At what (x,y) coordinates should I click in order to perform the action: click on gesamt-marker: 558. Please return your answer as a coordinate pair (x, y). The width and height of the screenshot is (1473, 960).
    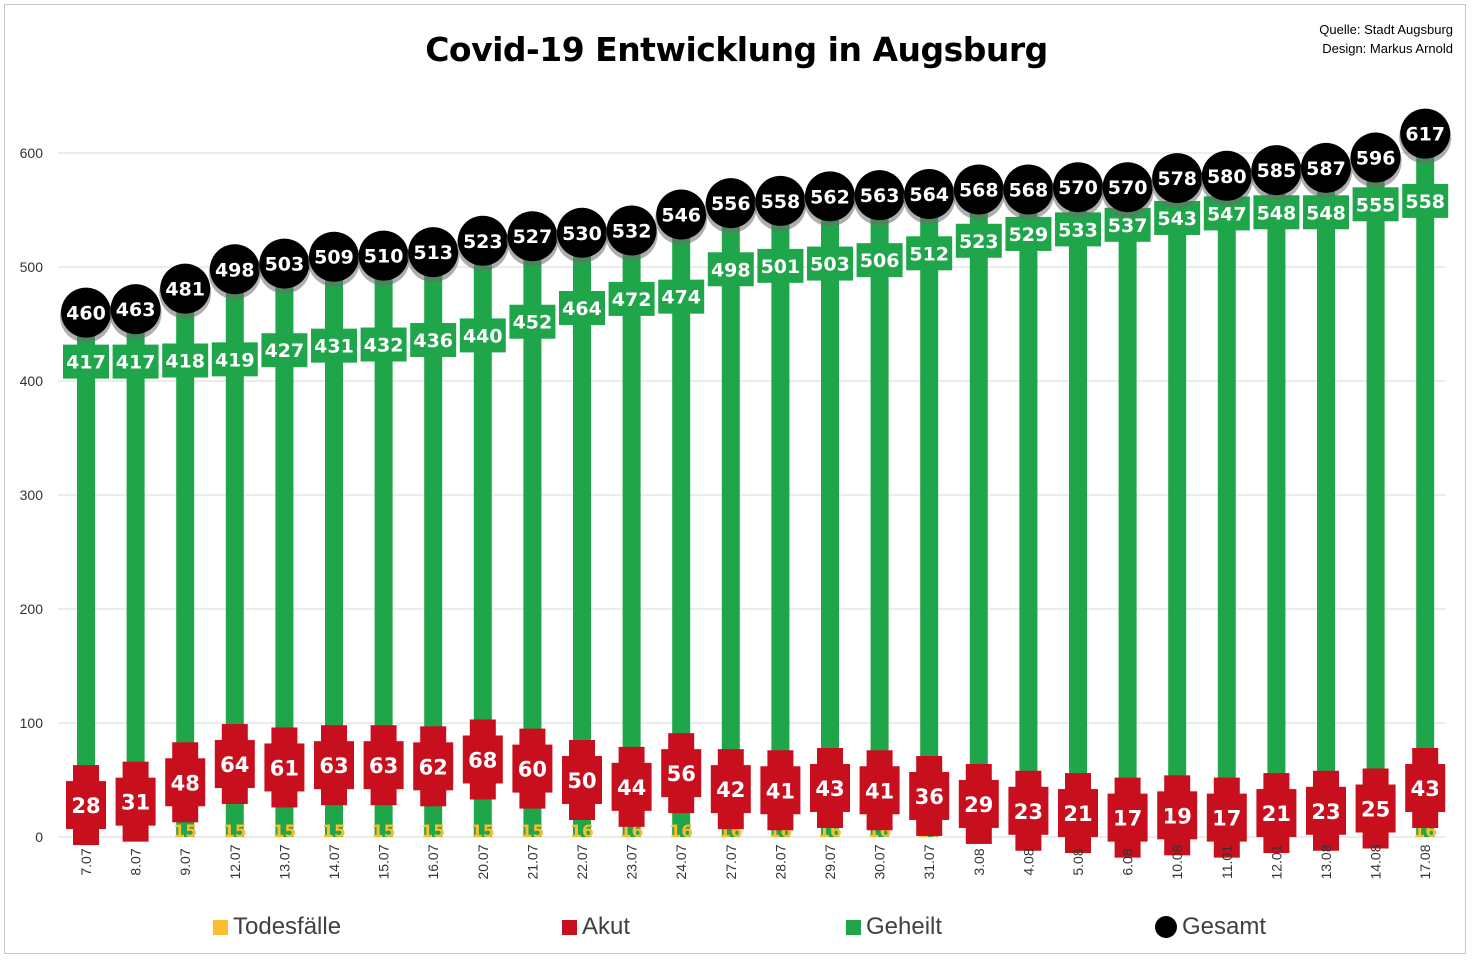
    Looking at the image, I should click on (780, 203).